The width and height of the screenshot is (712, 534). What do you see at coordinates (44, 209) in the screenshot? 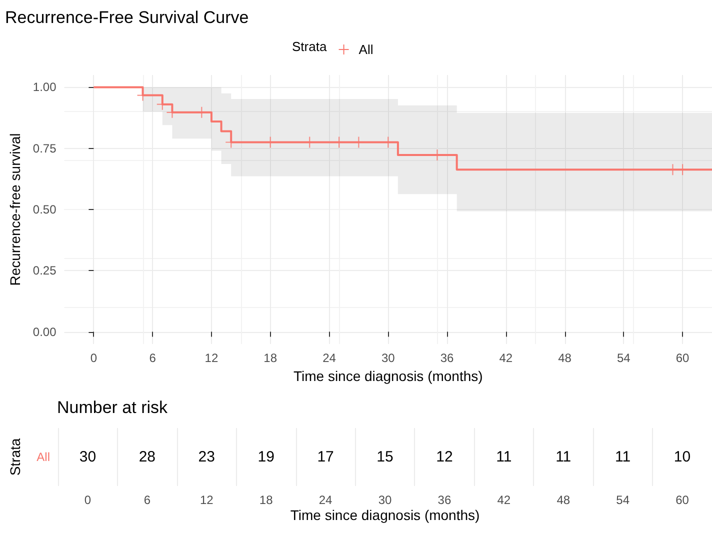
I see `y-tick-label: 0.50` at bounding box center [44, 209].